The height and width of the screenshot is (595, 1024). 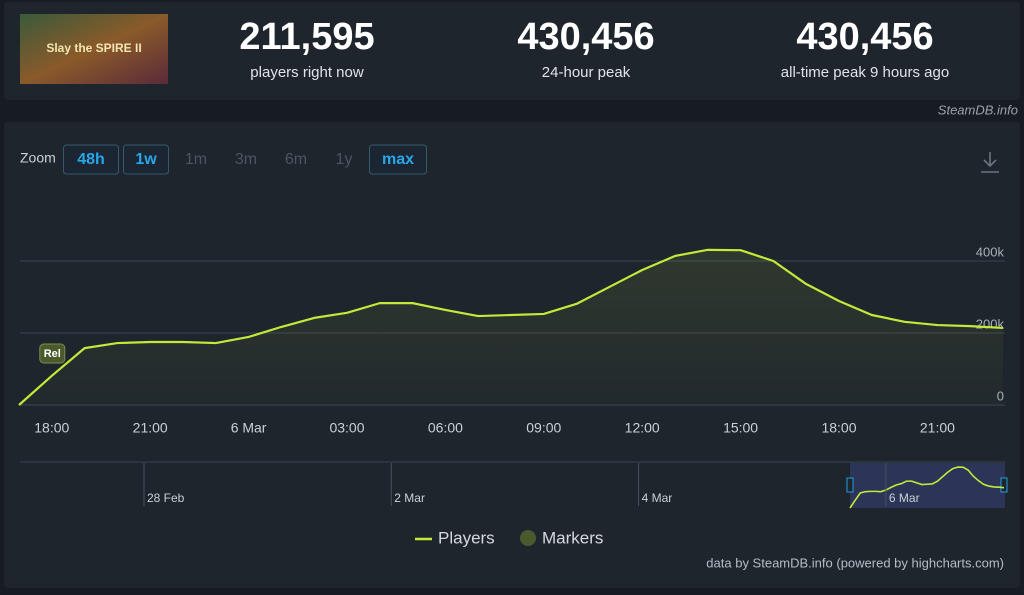 I want to click on x-tick-label: 12:00, so click(x=642, y=428).